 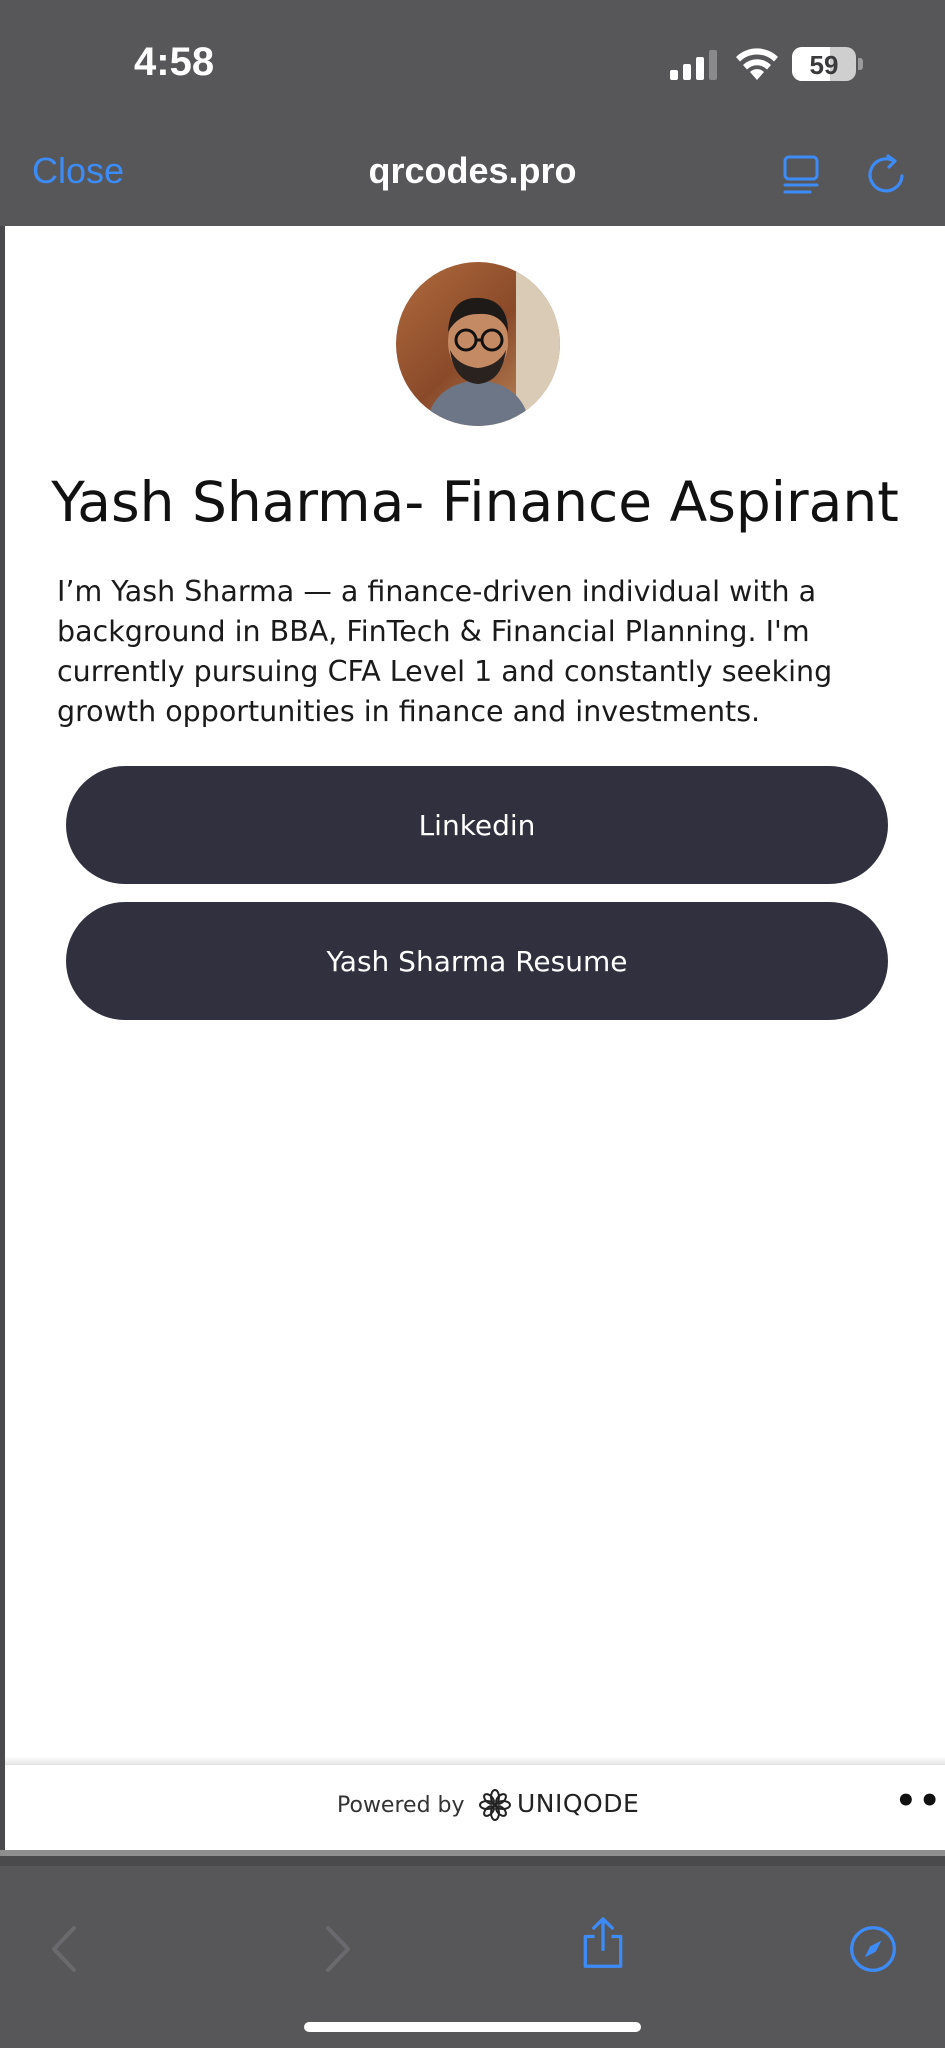 I want to click on browser-toolbar, so click(x=472, y=1957).